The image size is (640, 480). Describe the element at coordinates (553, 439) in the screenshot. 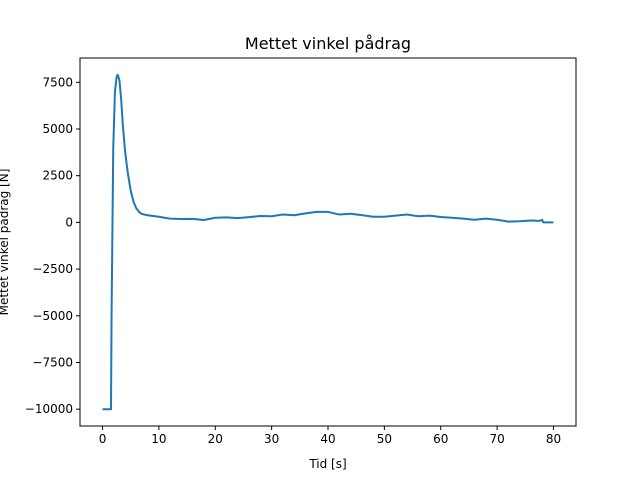

I see `x-tick-label: 80` at that location.